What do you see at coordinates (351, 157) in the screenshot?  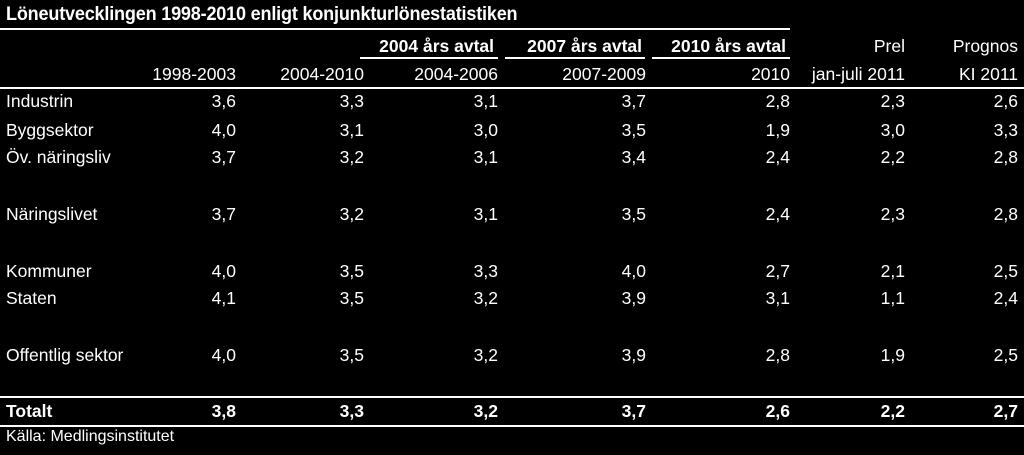 I see `cell-2-1: 3,2` at bounding box center [351, 157].